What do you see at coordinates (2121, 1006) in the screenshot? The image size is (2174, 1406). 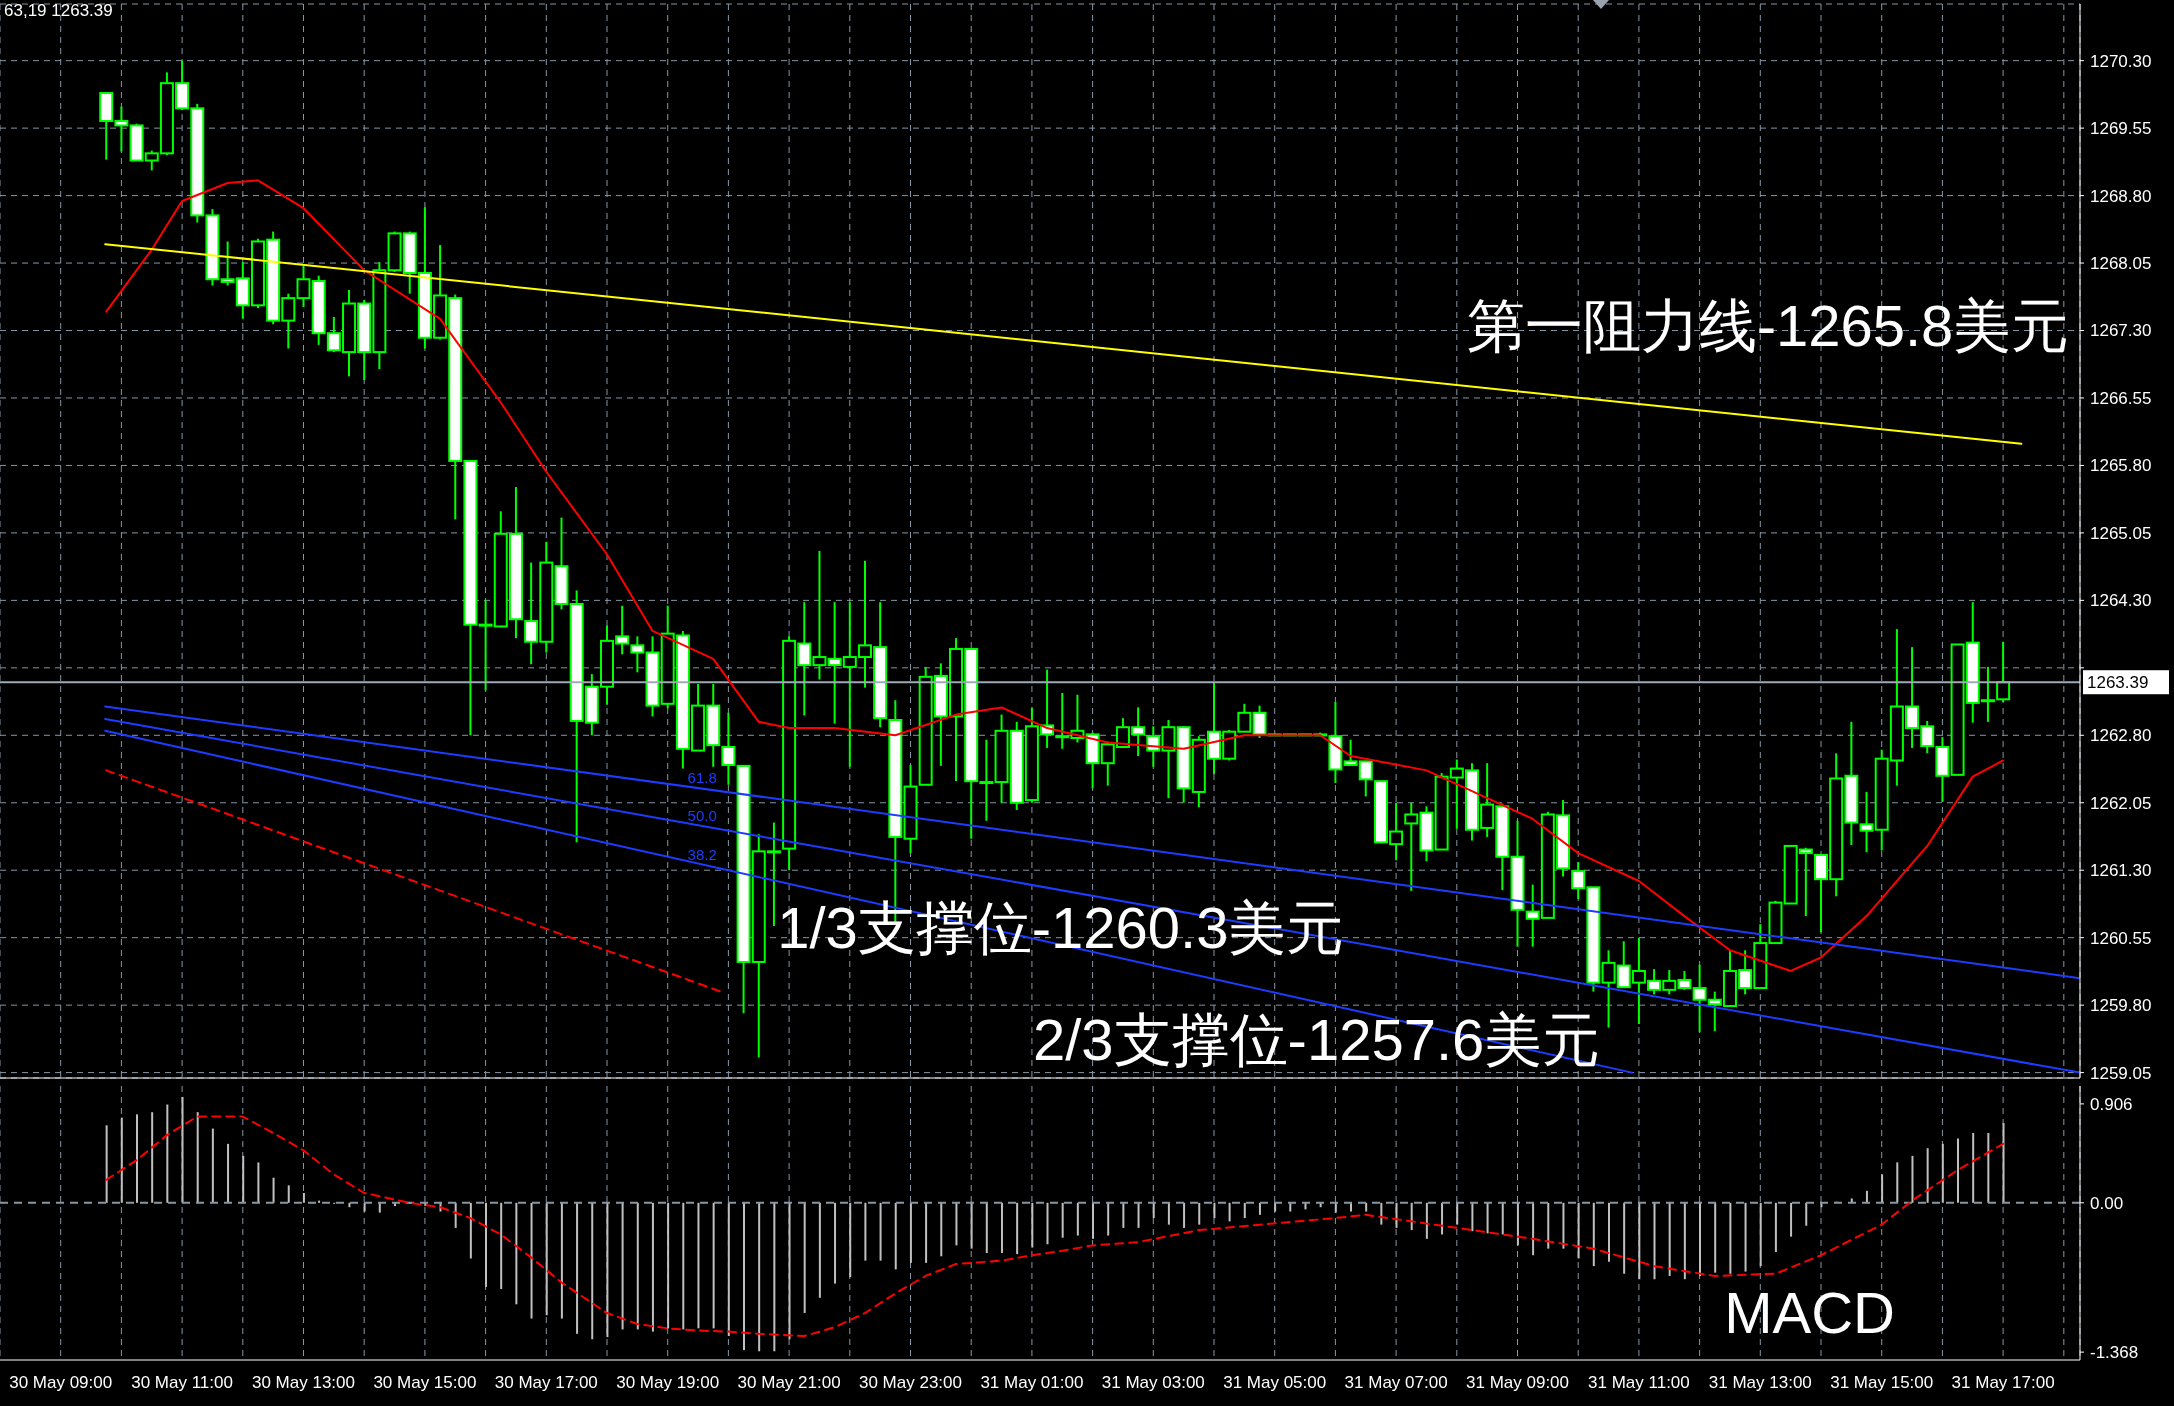 I see `y-tick-label: 1259.80` at bounding box center [2121, 1006].